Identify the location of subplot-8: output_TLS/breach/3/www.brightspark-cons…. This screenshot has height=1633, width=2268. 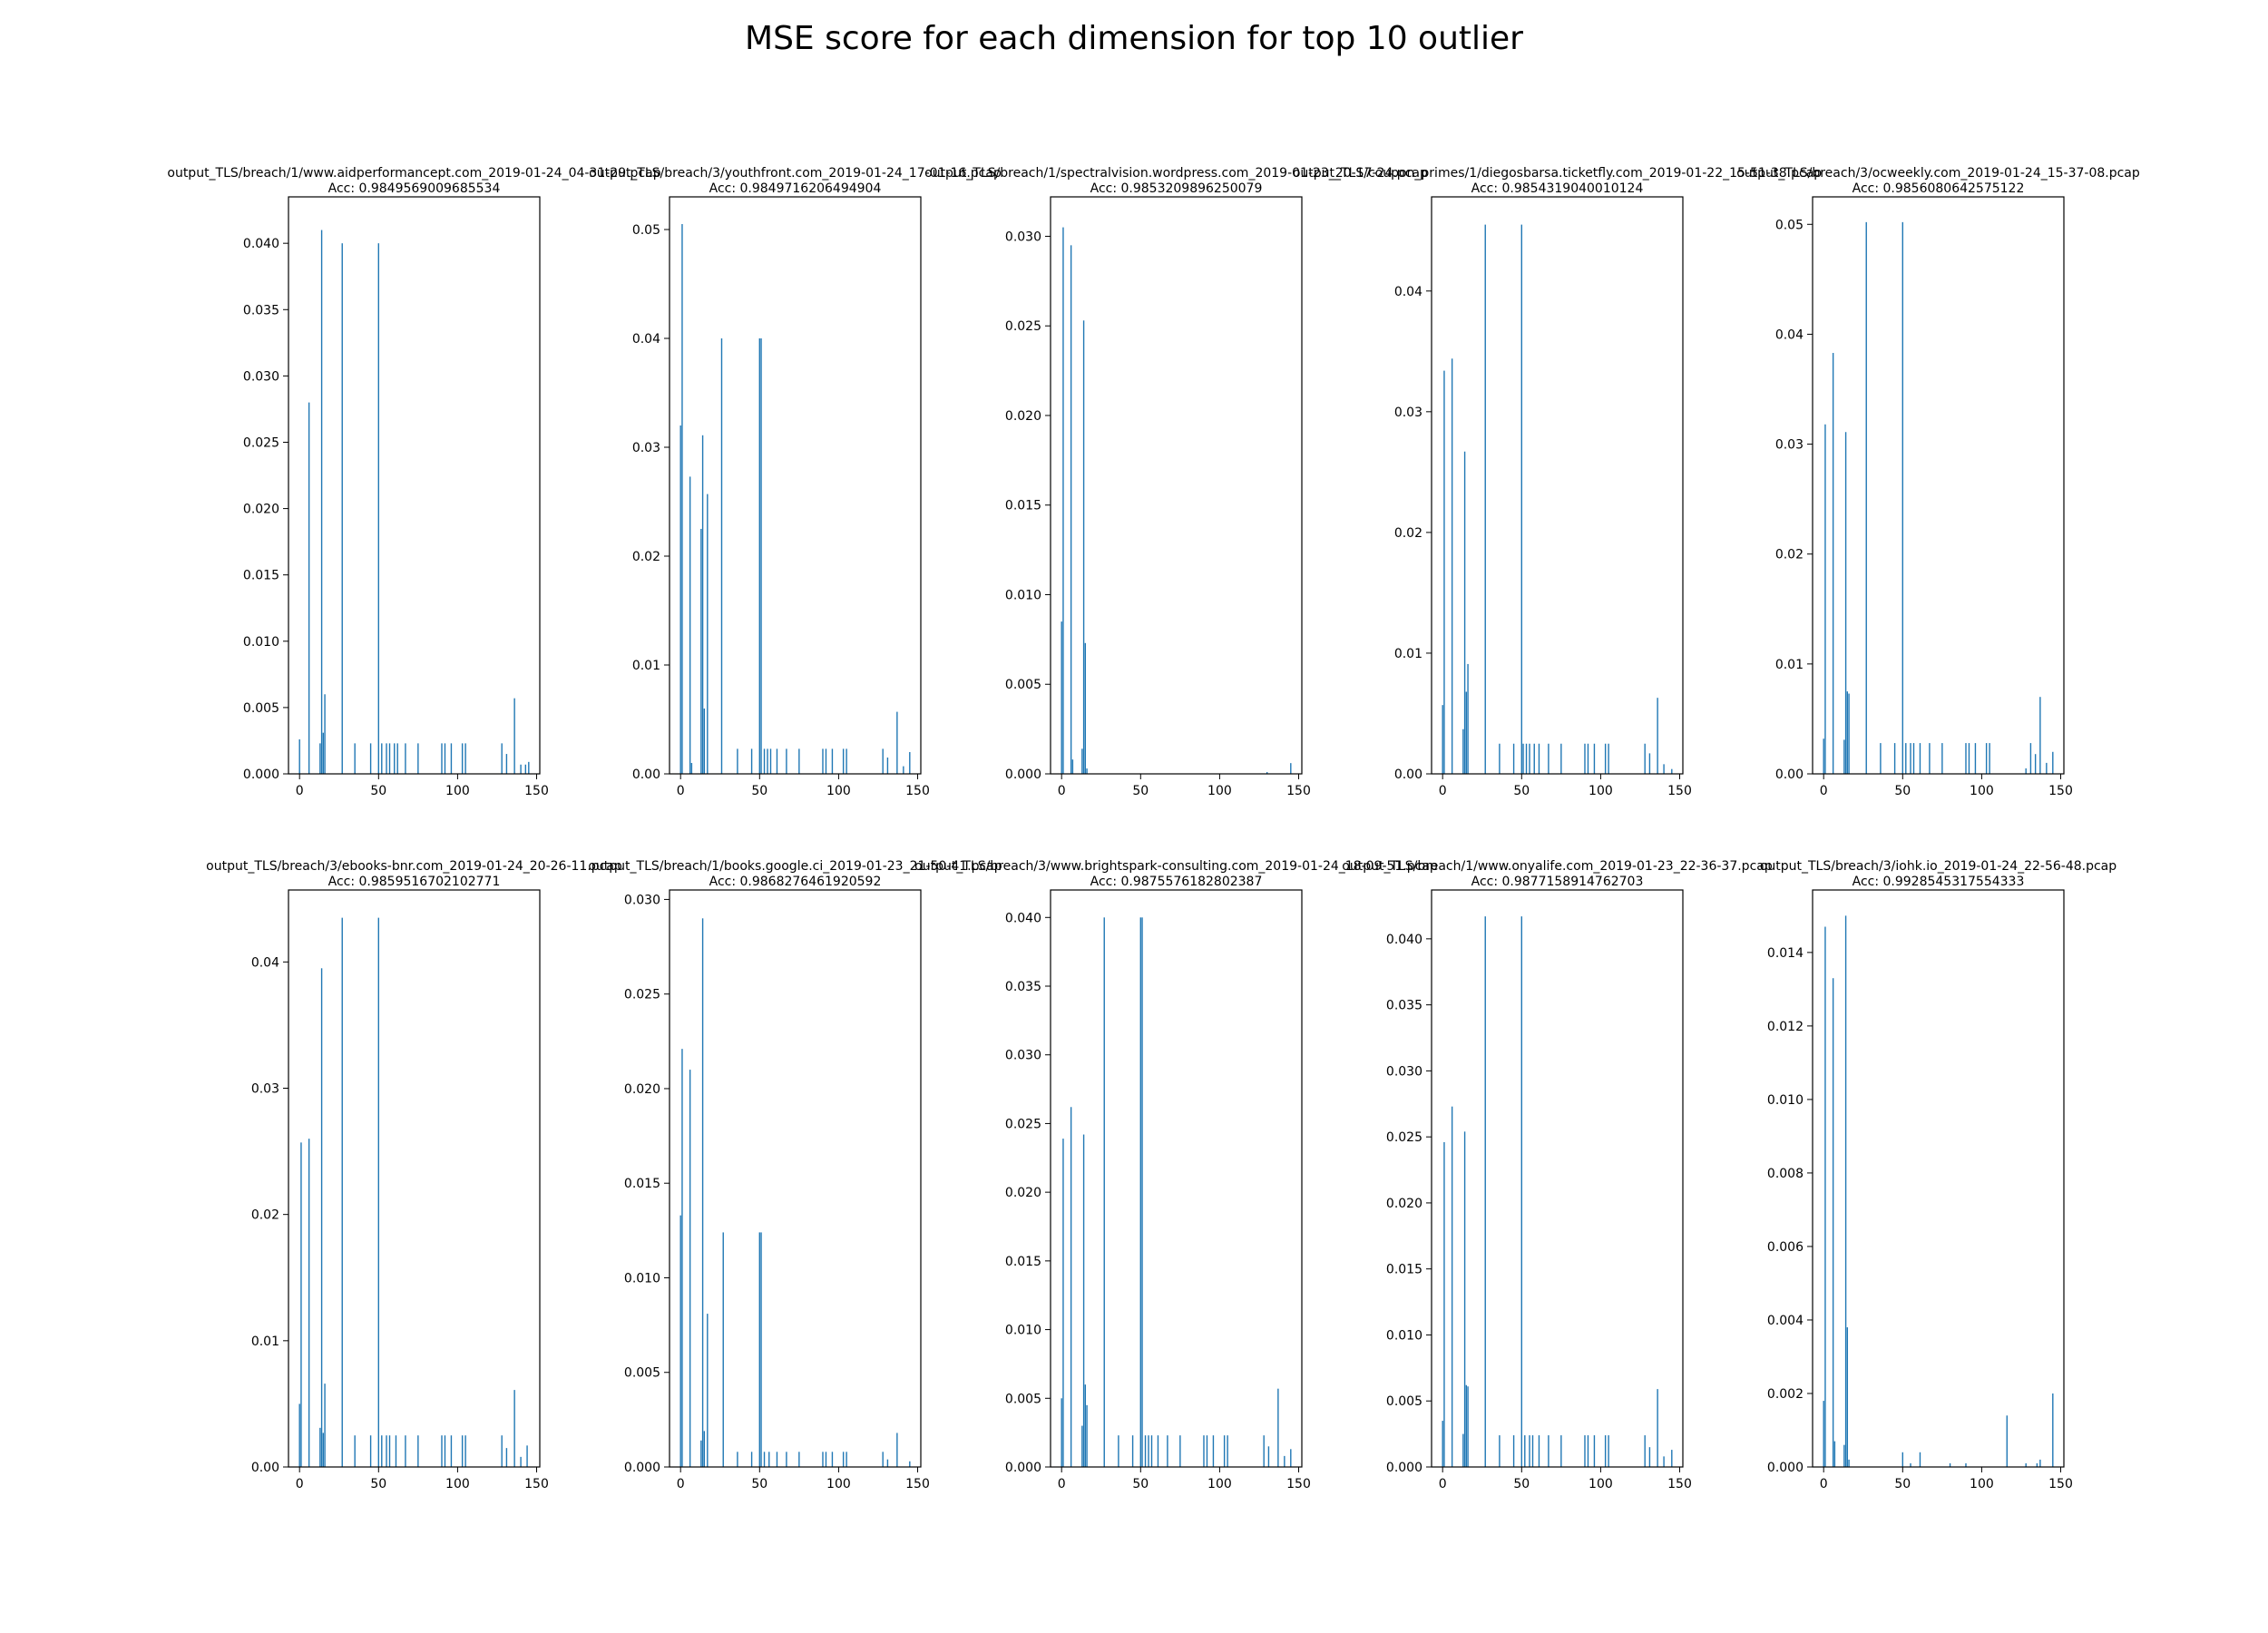
(1176, 1175).